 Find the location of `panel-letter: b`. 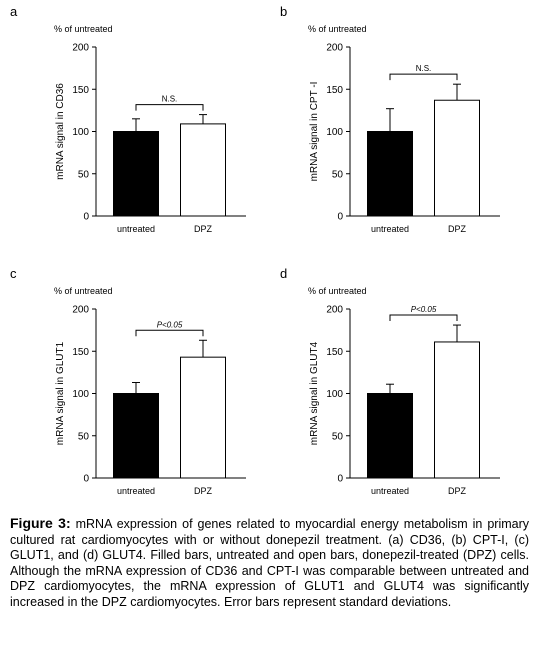

panel-letter: b is located at coordinates (284, 11).